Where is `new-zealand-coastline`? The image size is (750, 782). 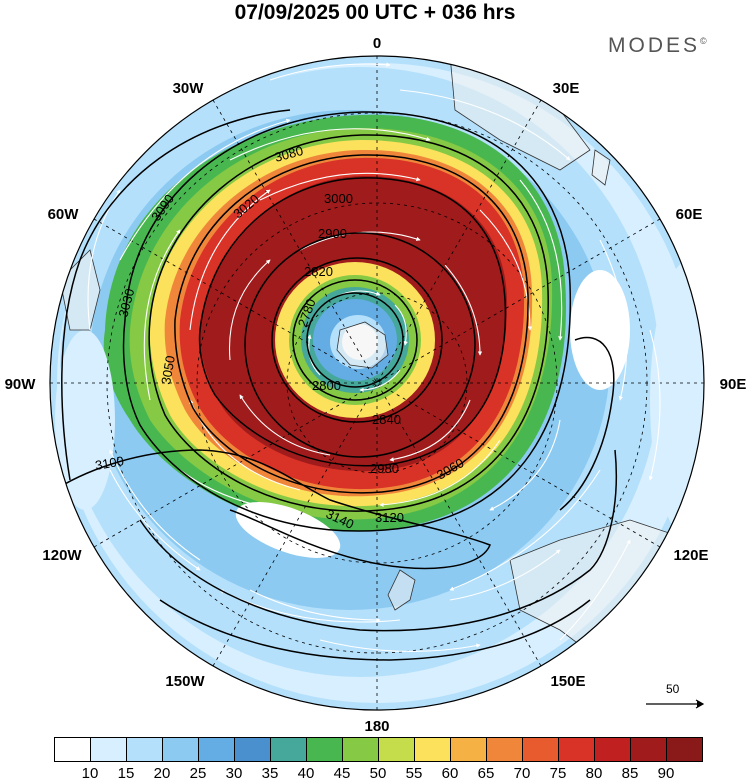 new-zealand-coastline is located at coordinates (401, 590).